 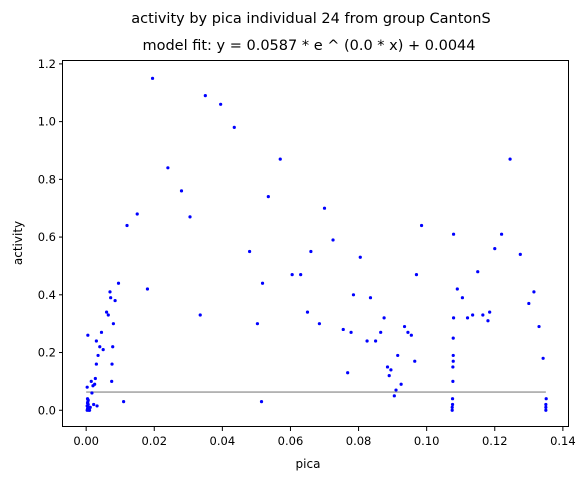 What do you see at coordinates (308, 464) in the screenshot?
I see `x-axis-label: pica` at bounding box center [308, 464].